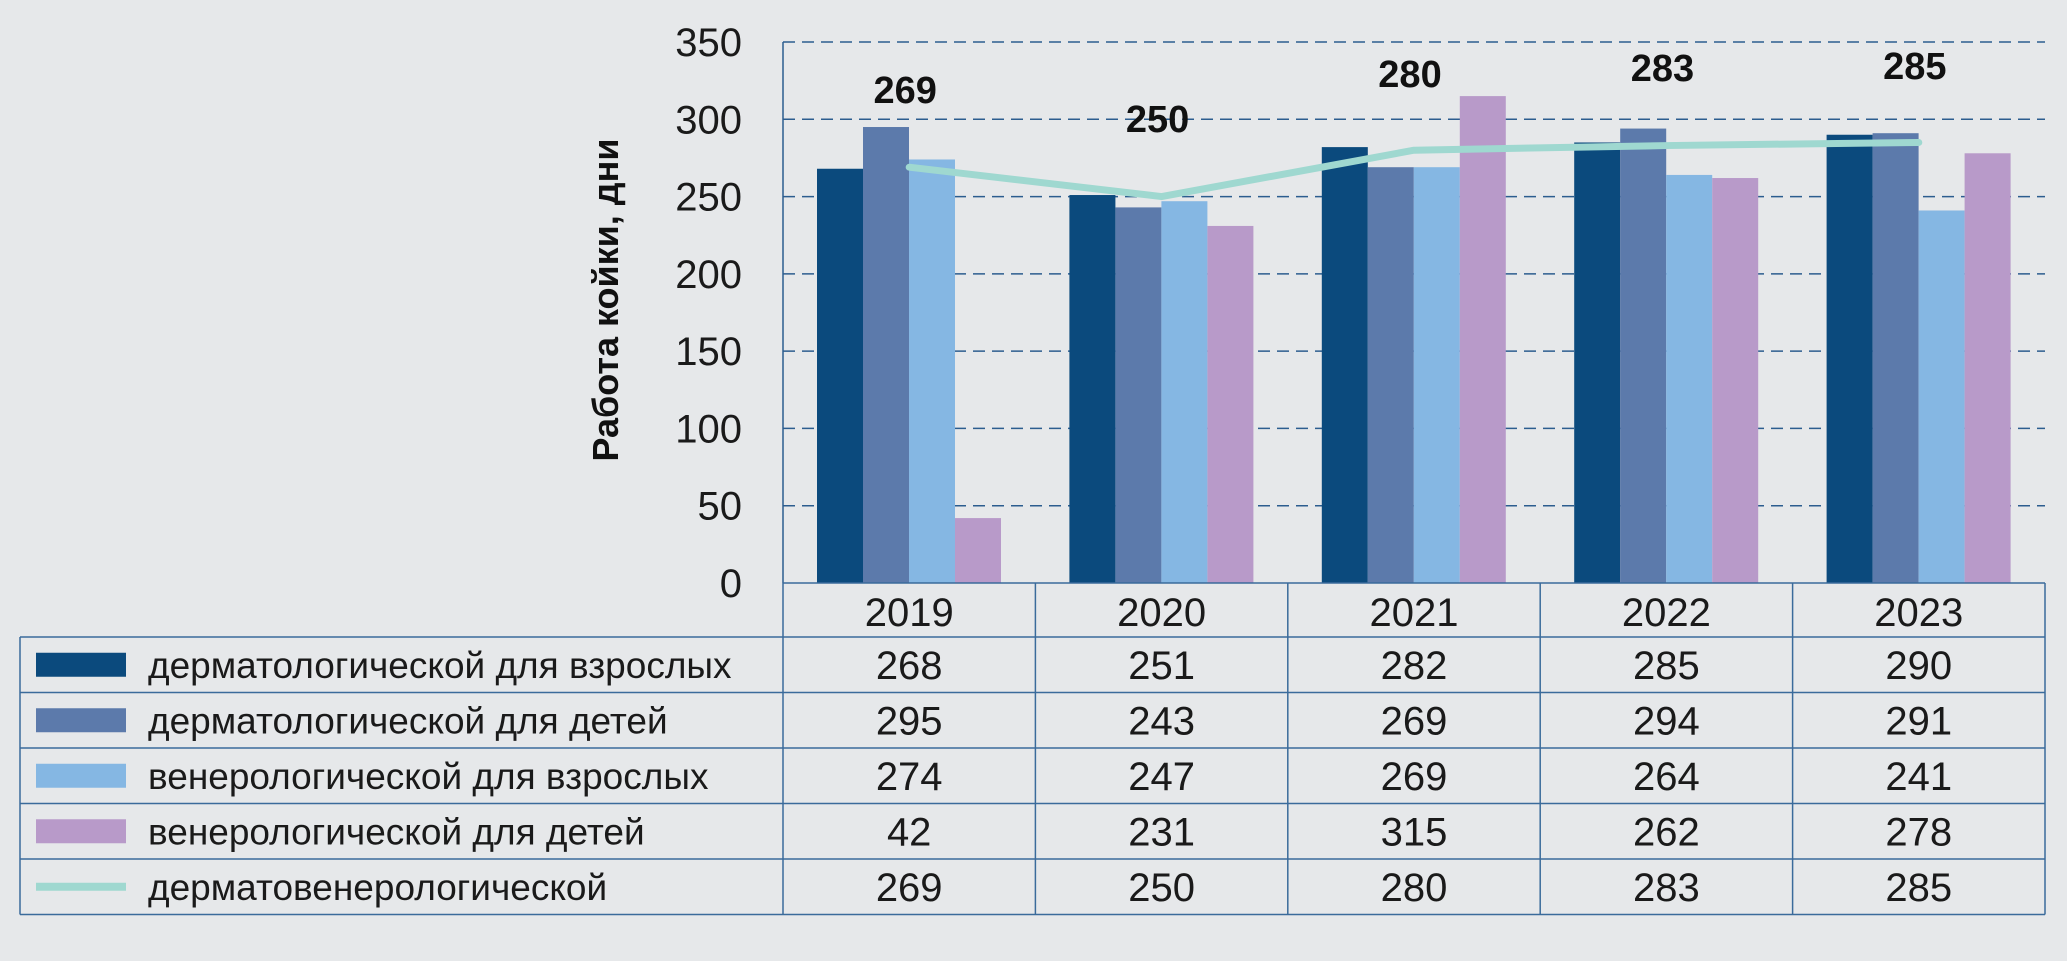 The height and width of the screenshot is (961, 2067). What do you see at coordinates (1409, 75) in the screenshot?
I see `total-data-label: 280` at bounding box center [1409, 75].